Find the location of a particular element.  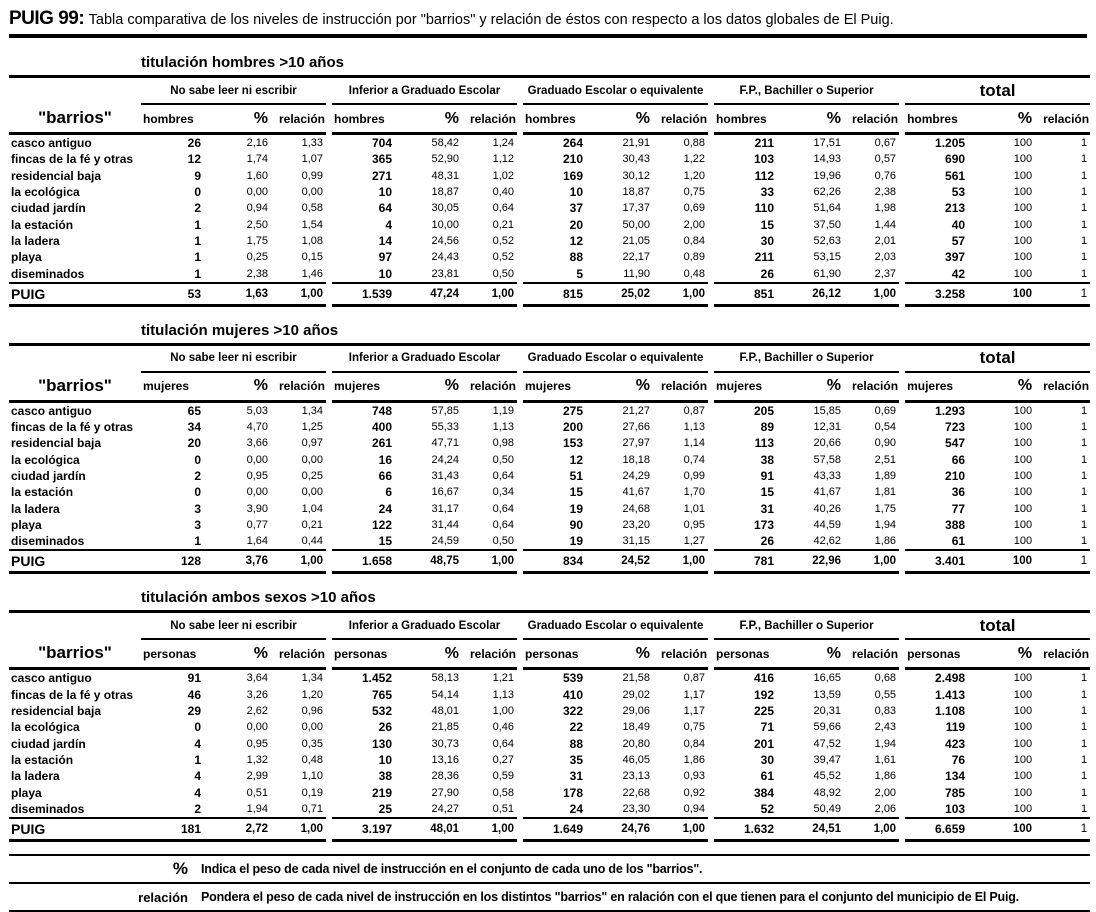

cell-count: 271 is located at coordinates (381, 175).